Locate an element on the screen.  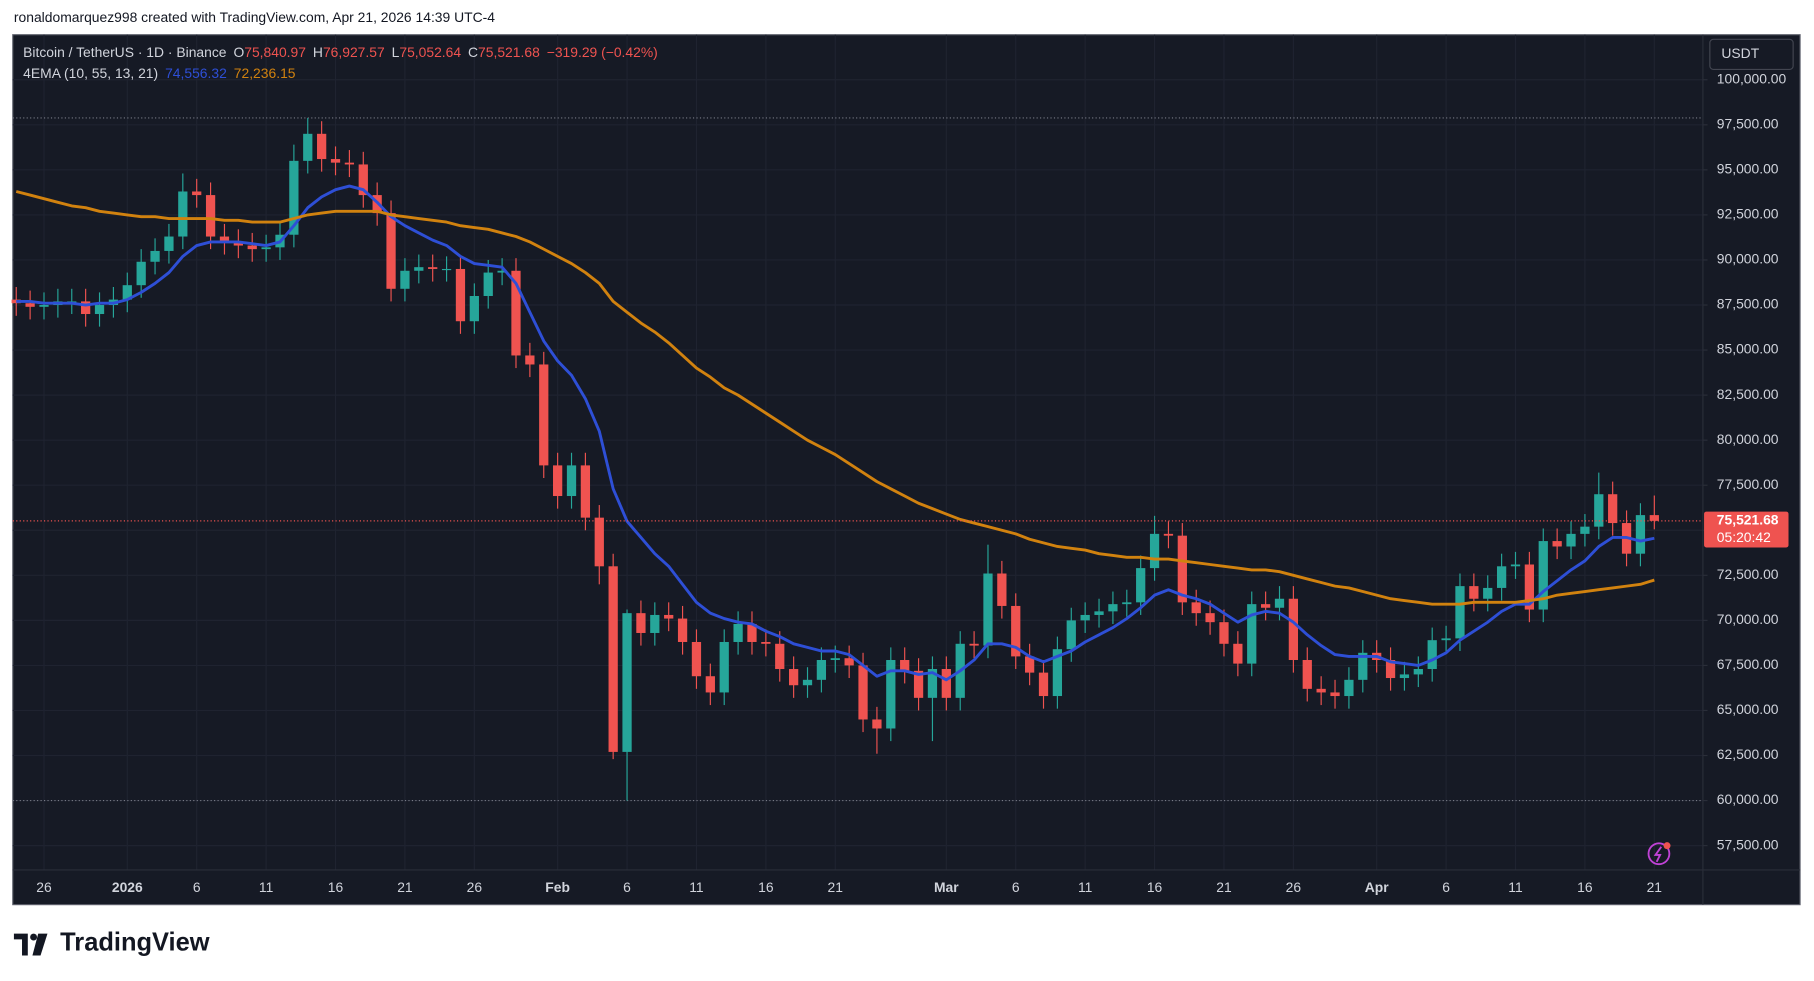
alert-bolt is located at coordinates (1658, 854).